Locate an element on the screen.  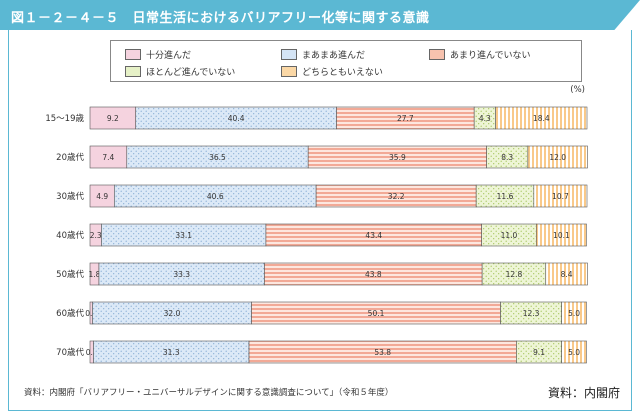
category-label: 15～19歳 is located at coordinates (64, 118).